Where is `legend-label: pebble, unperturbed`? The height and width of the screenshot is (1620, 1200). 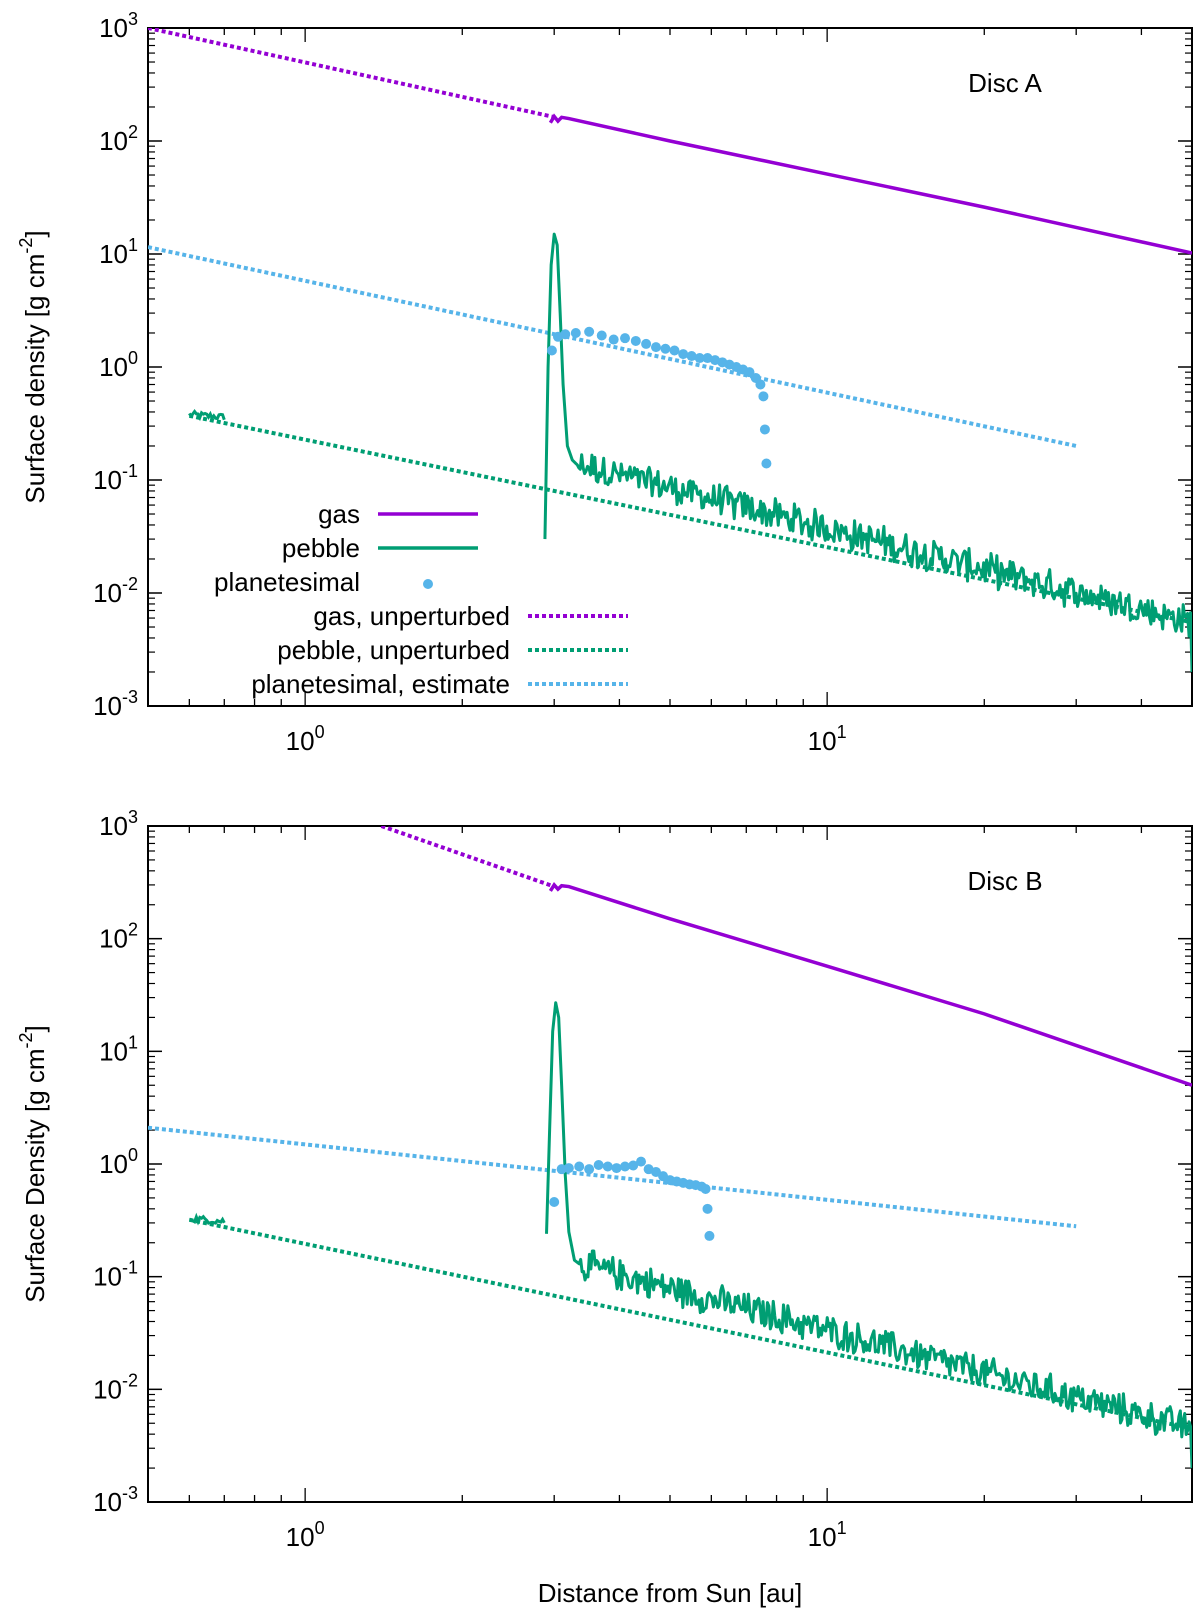 legend-label: pebble, unperturbed is located at coordinates (393, 650).